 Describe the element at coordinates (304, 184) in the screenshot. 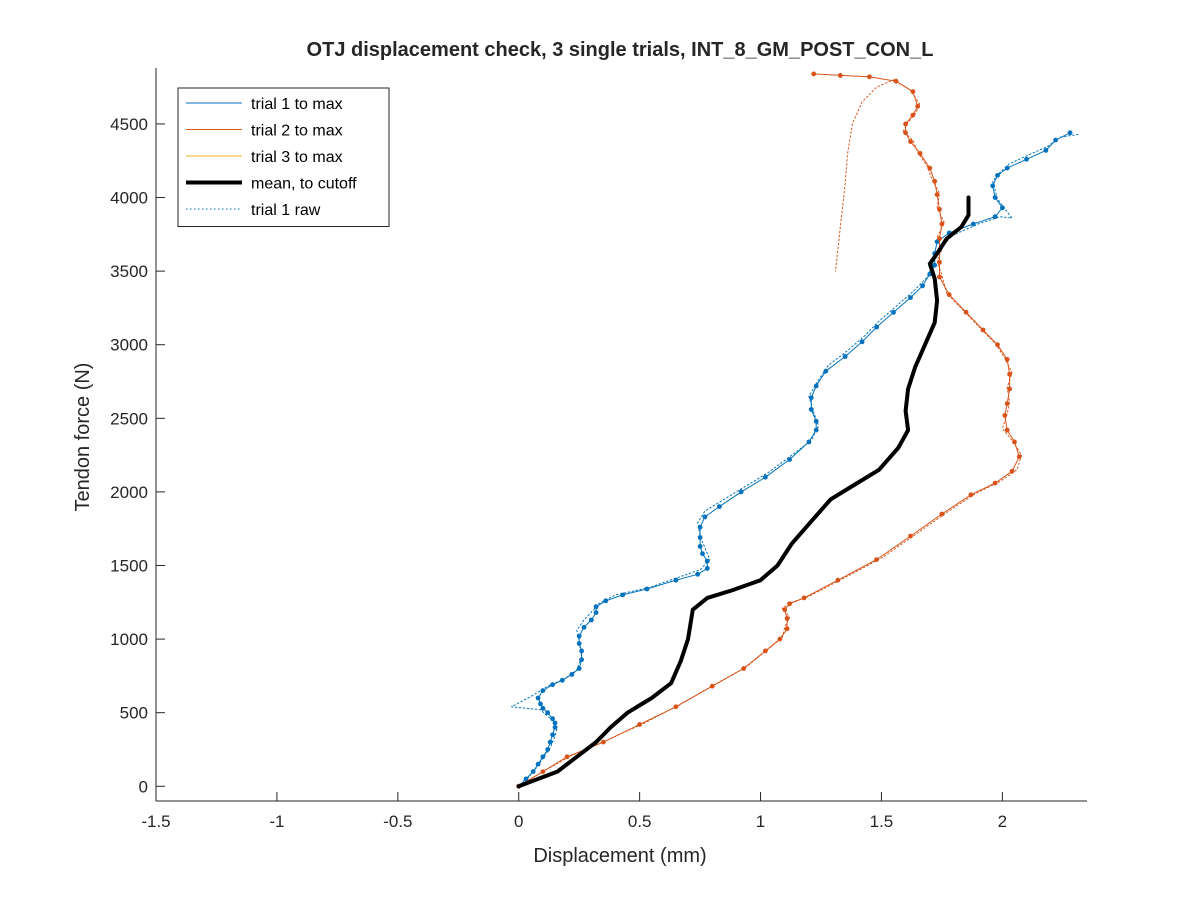

I see `legend-label: mean, to cutoff` at that location.